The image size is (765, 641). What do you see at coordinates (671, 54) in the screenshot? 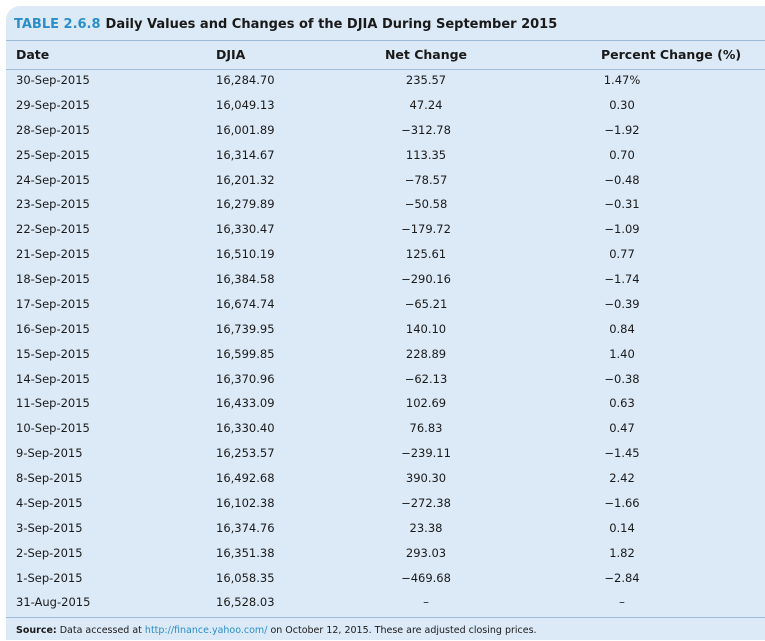
I see `column-header-percent-change: Percent Change (%)` at bounding box center [671, 54].